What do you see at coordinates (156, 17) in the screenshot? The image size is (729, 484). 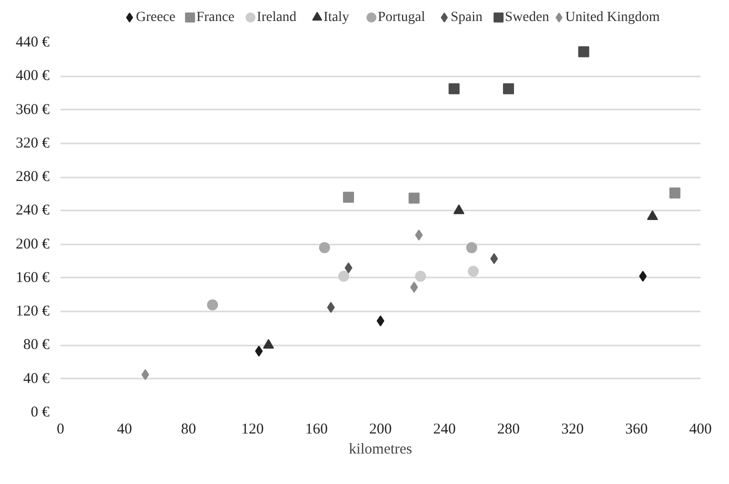 I see `legend-label: Greece` at bounding box center [156, 17].